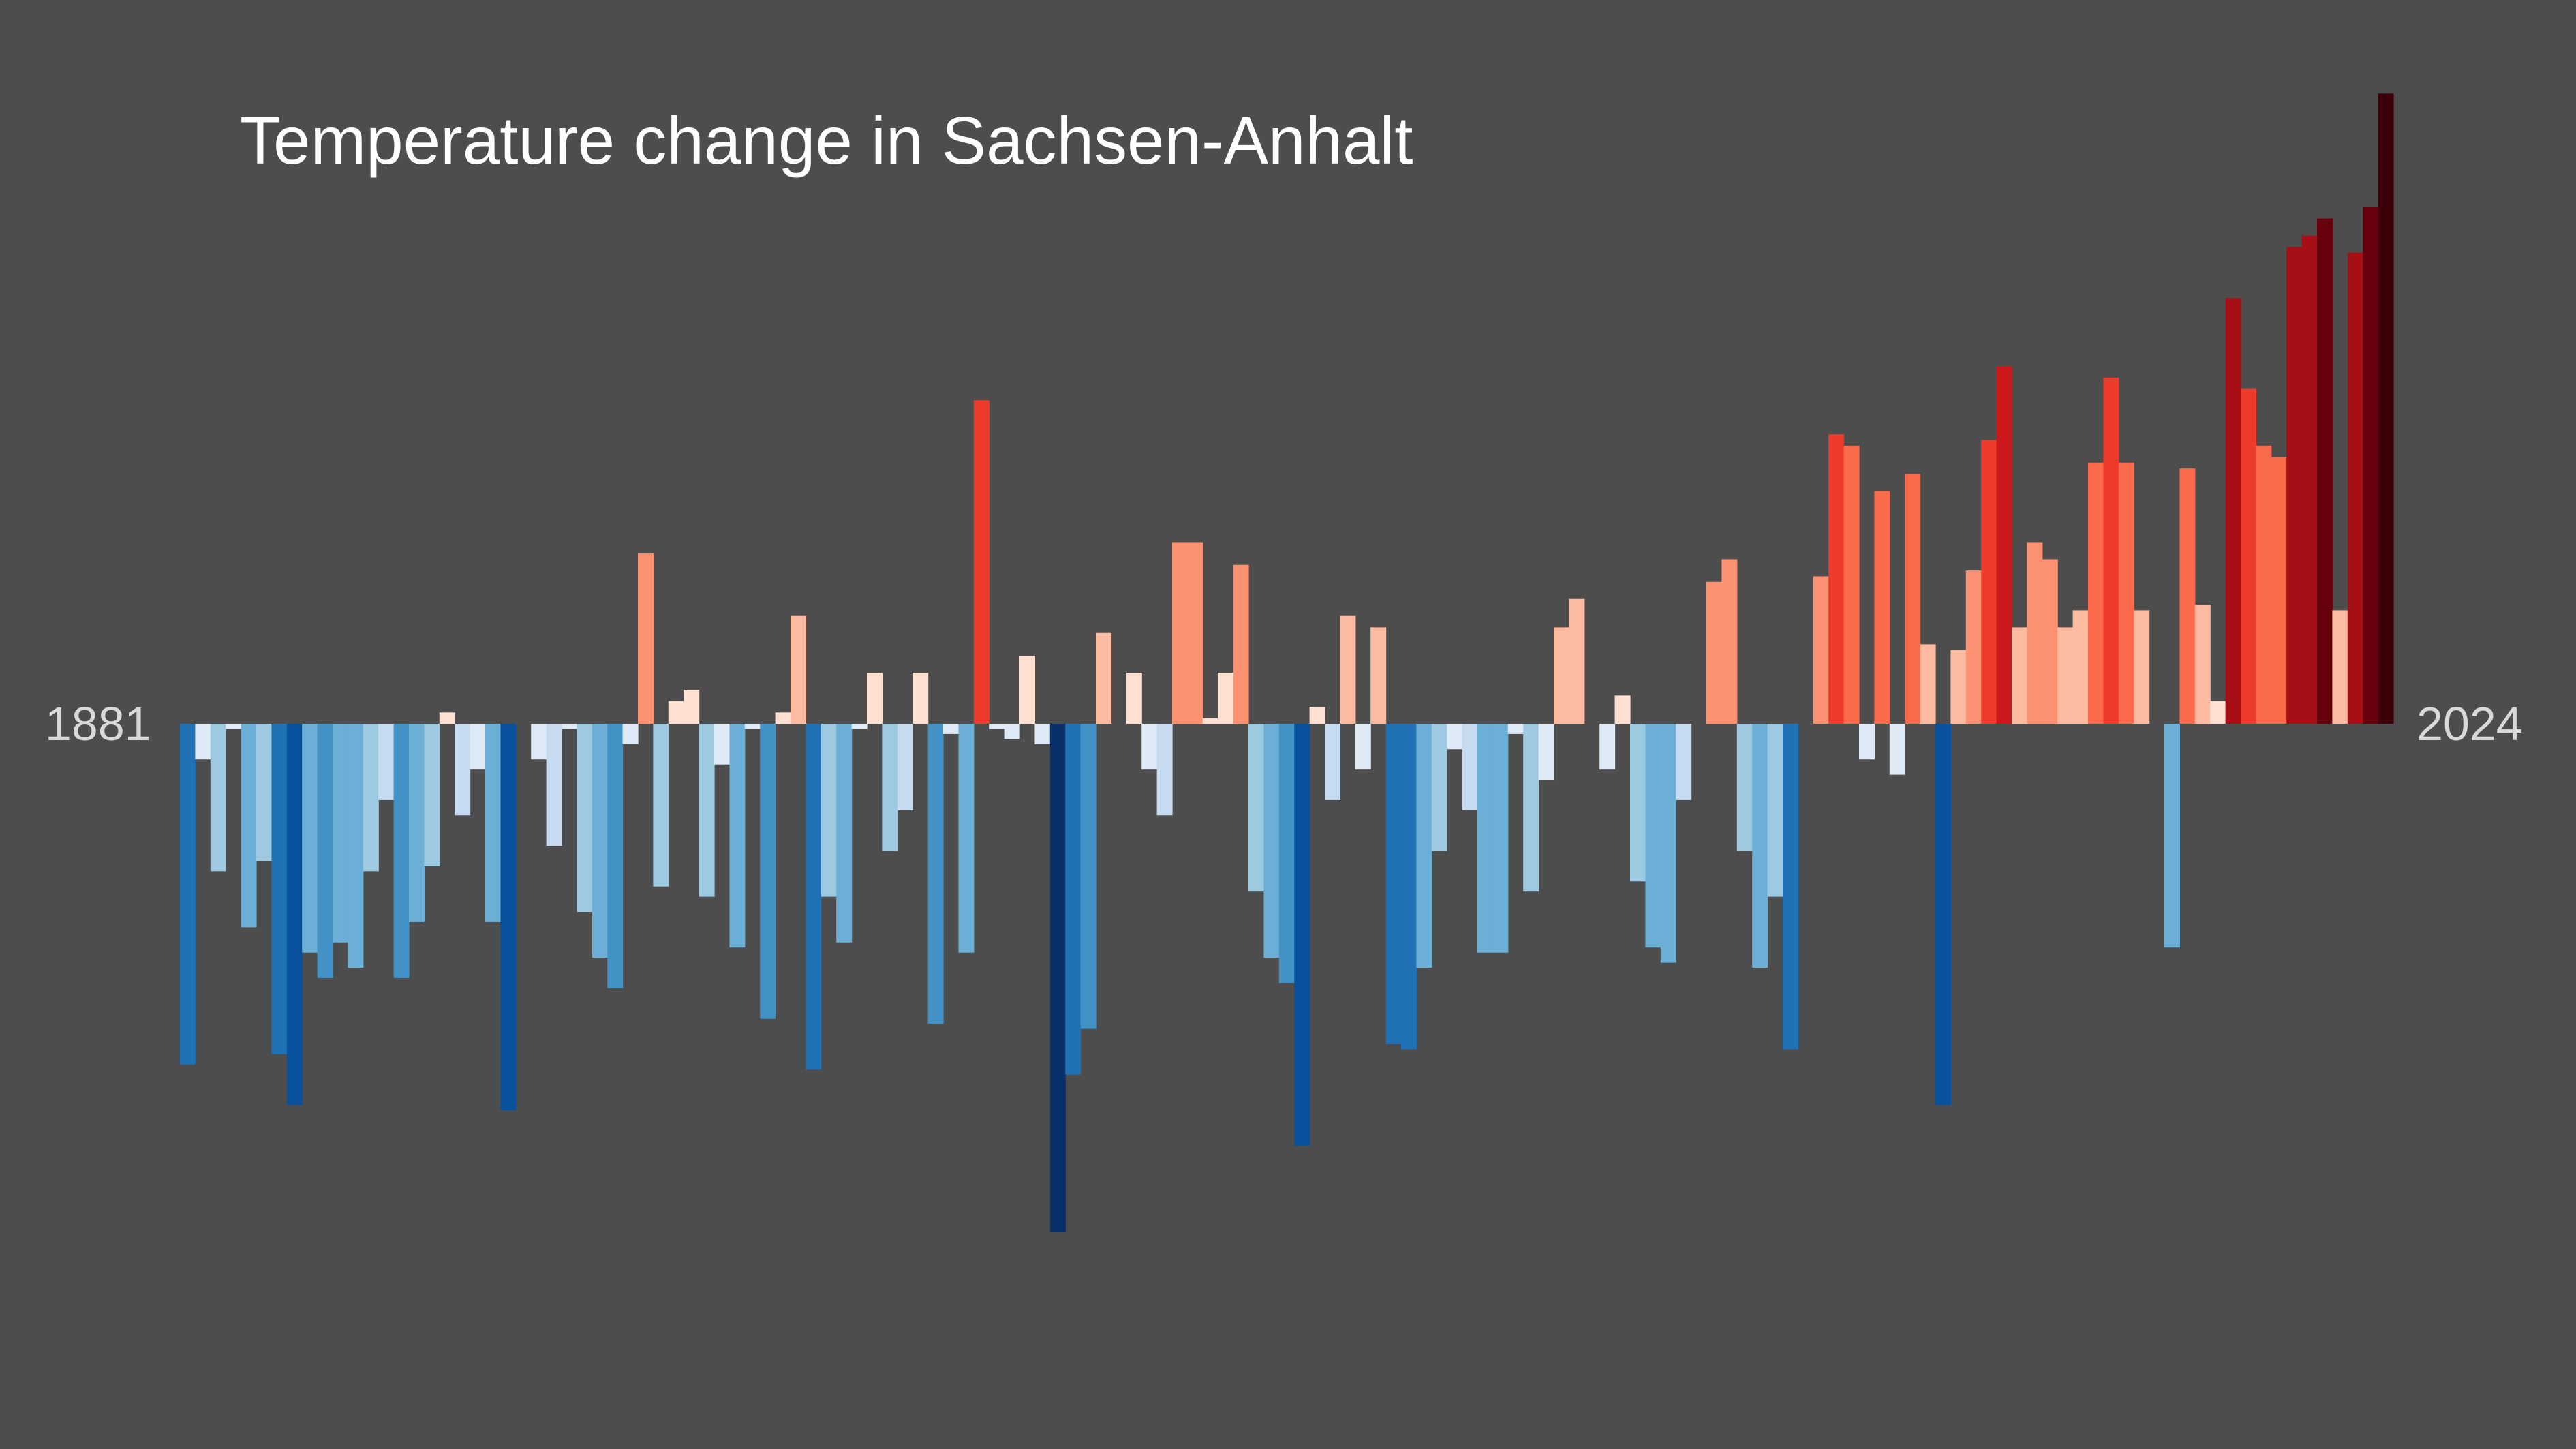 The width and height of the screenshot is (2576, 1449). What do you see at coordinates (98, 723) in the screenshot?
I see `start-year-label: 1881` at bounding box center [98, 723].